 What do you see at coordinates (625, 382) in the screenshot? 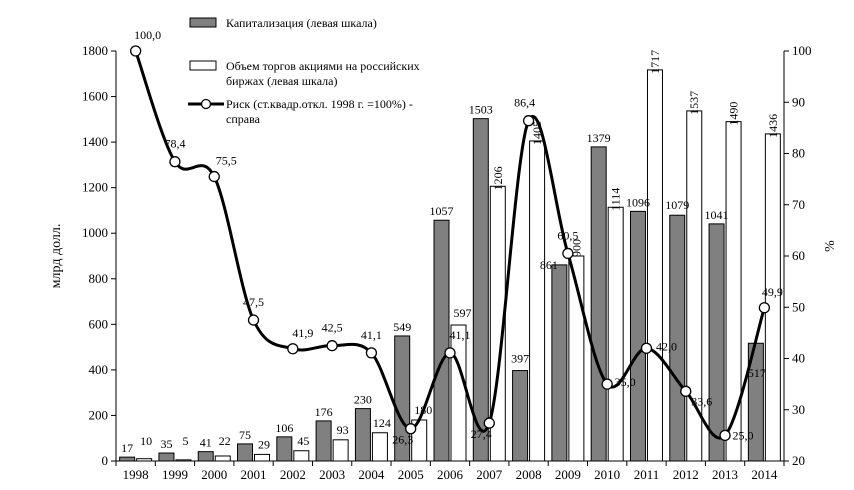
I see `risk-label: 35,0` at bounding box center [625, 382].